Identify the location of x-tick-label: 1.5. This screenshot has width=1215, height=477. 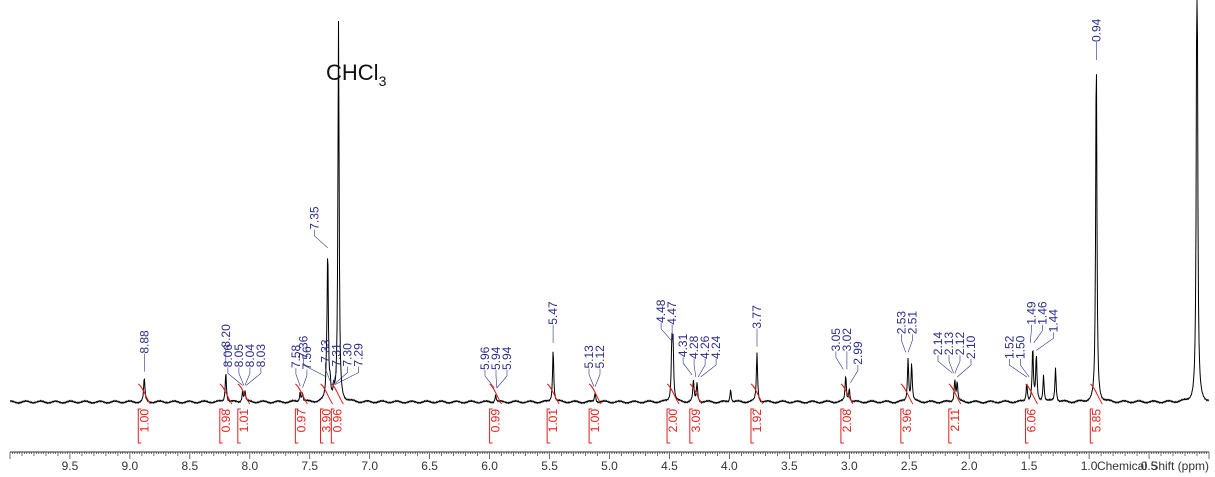
(1029, 466).